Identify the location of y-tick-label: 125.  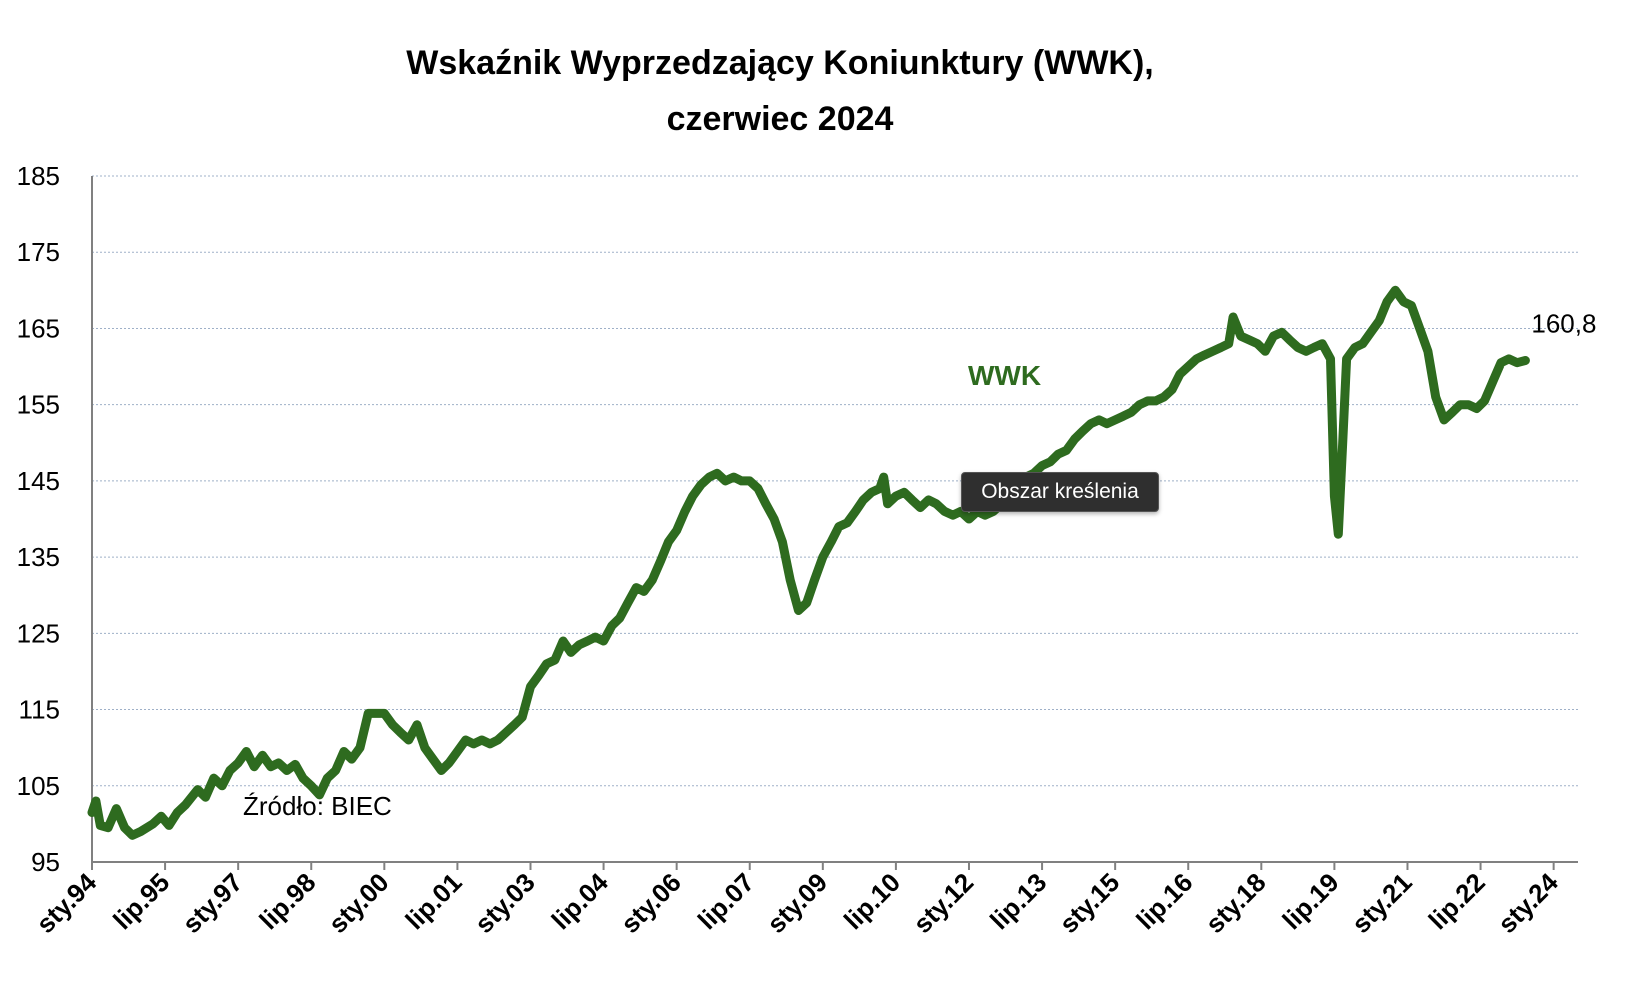
(38, 633).